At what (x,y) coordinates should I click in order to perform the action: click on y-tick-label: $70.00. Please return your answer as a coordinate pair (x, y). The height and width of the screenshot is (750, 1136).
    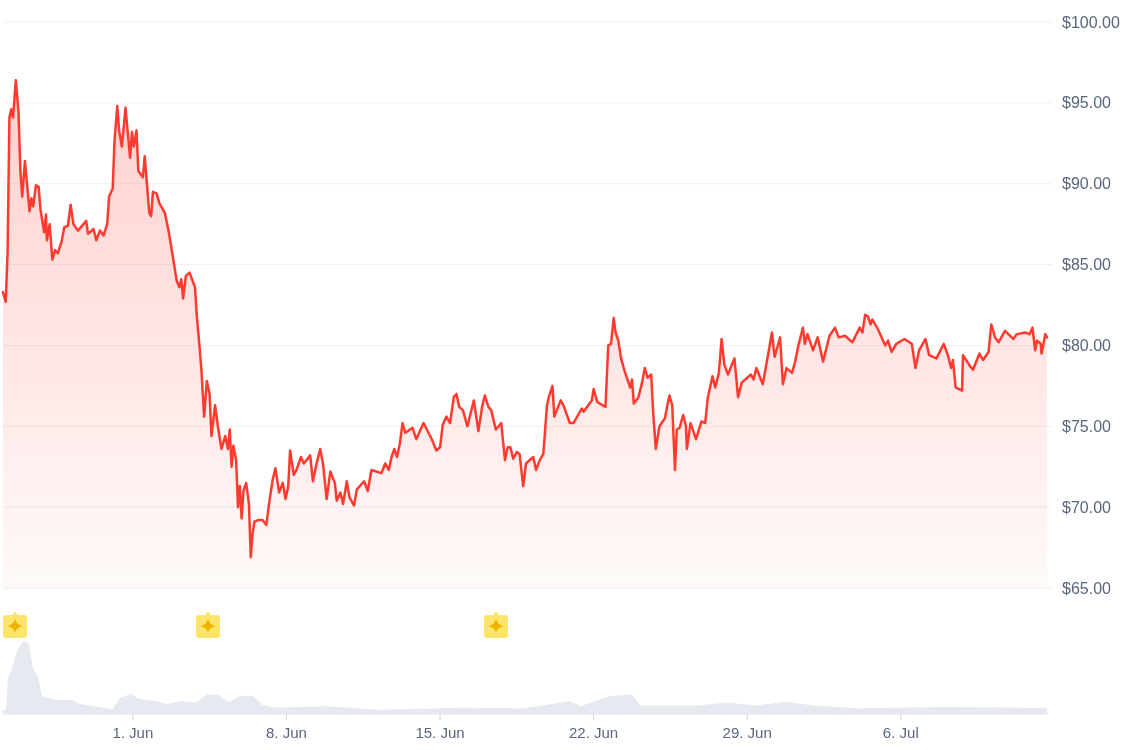
    Looking at the image, I should click on (1087, 507).